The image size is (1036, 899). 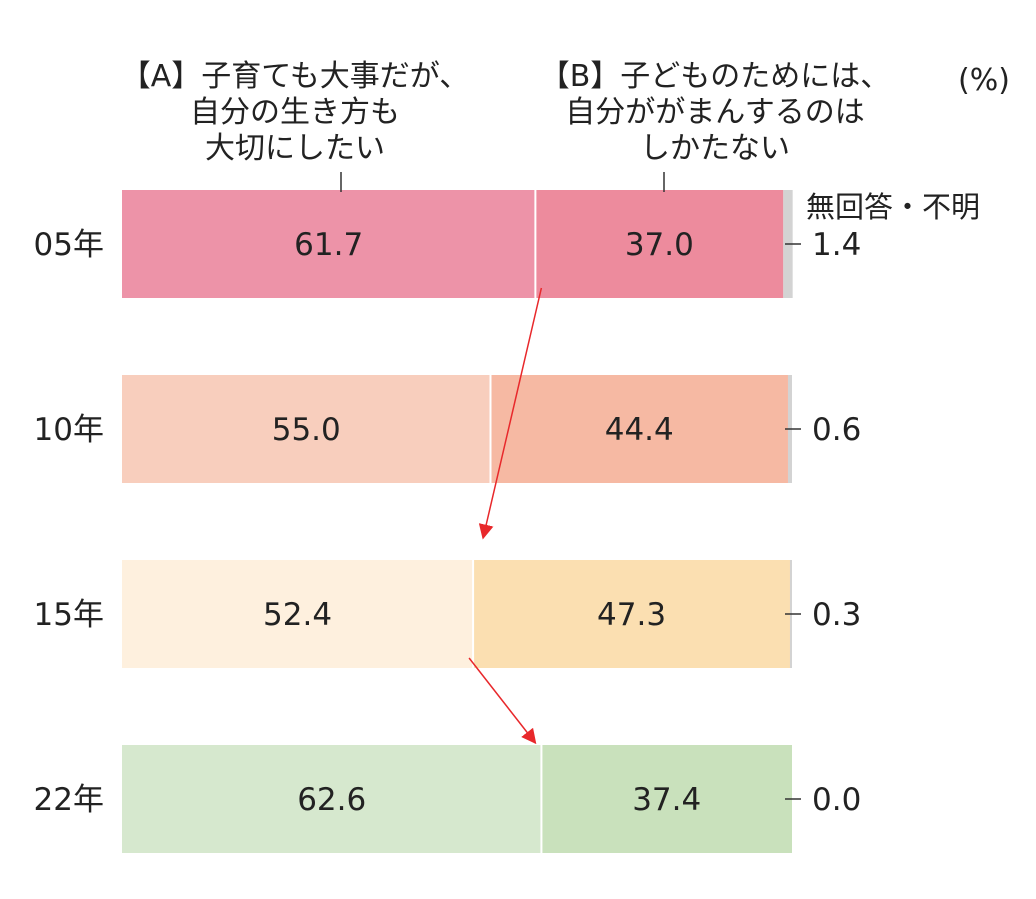 I want to click on series-b-header-line-3: しかたない, so click(x=715, y=148).